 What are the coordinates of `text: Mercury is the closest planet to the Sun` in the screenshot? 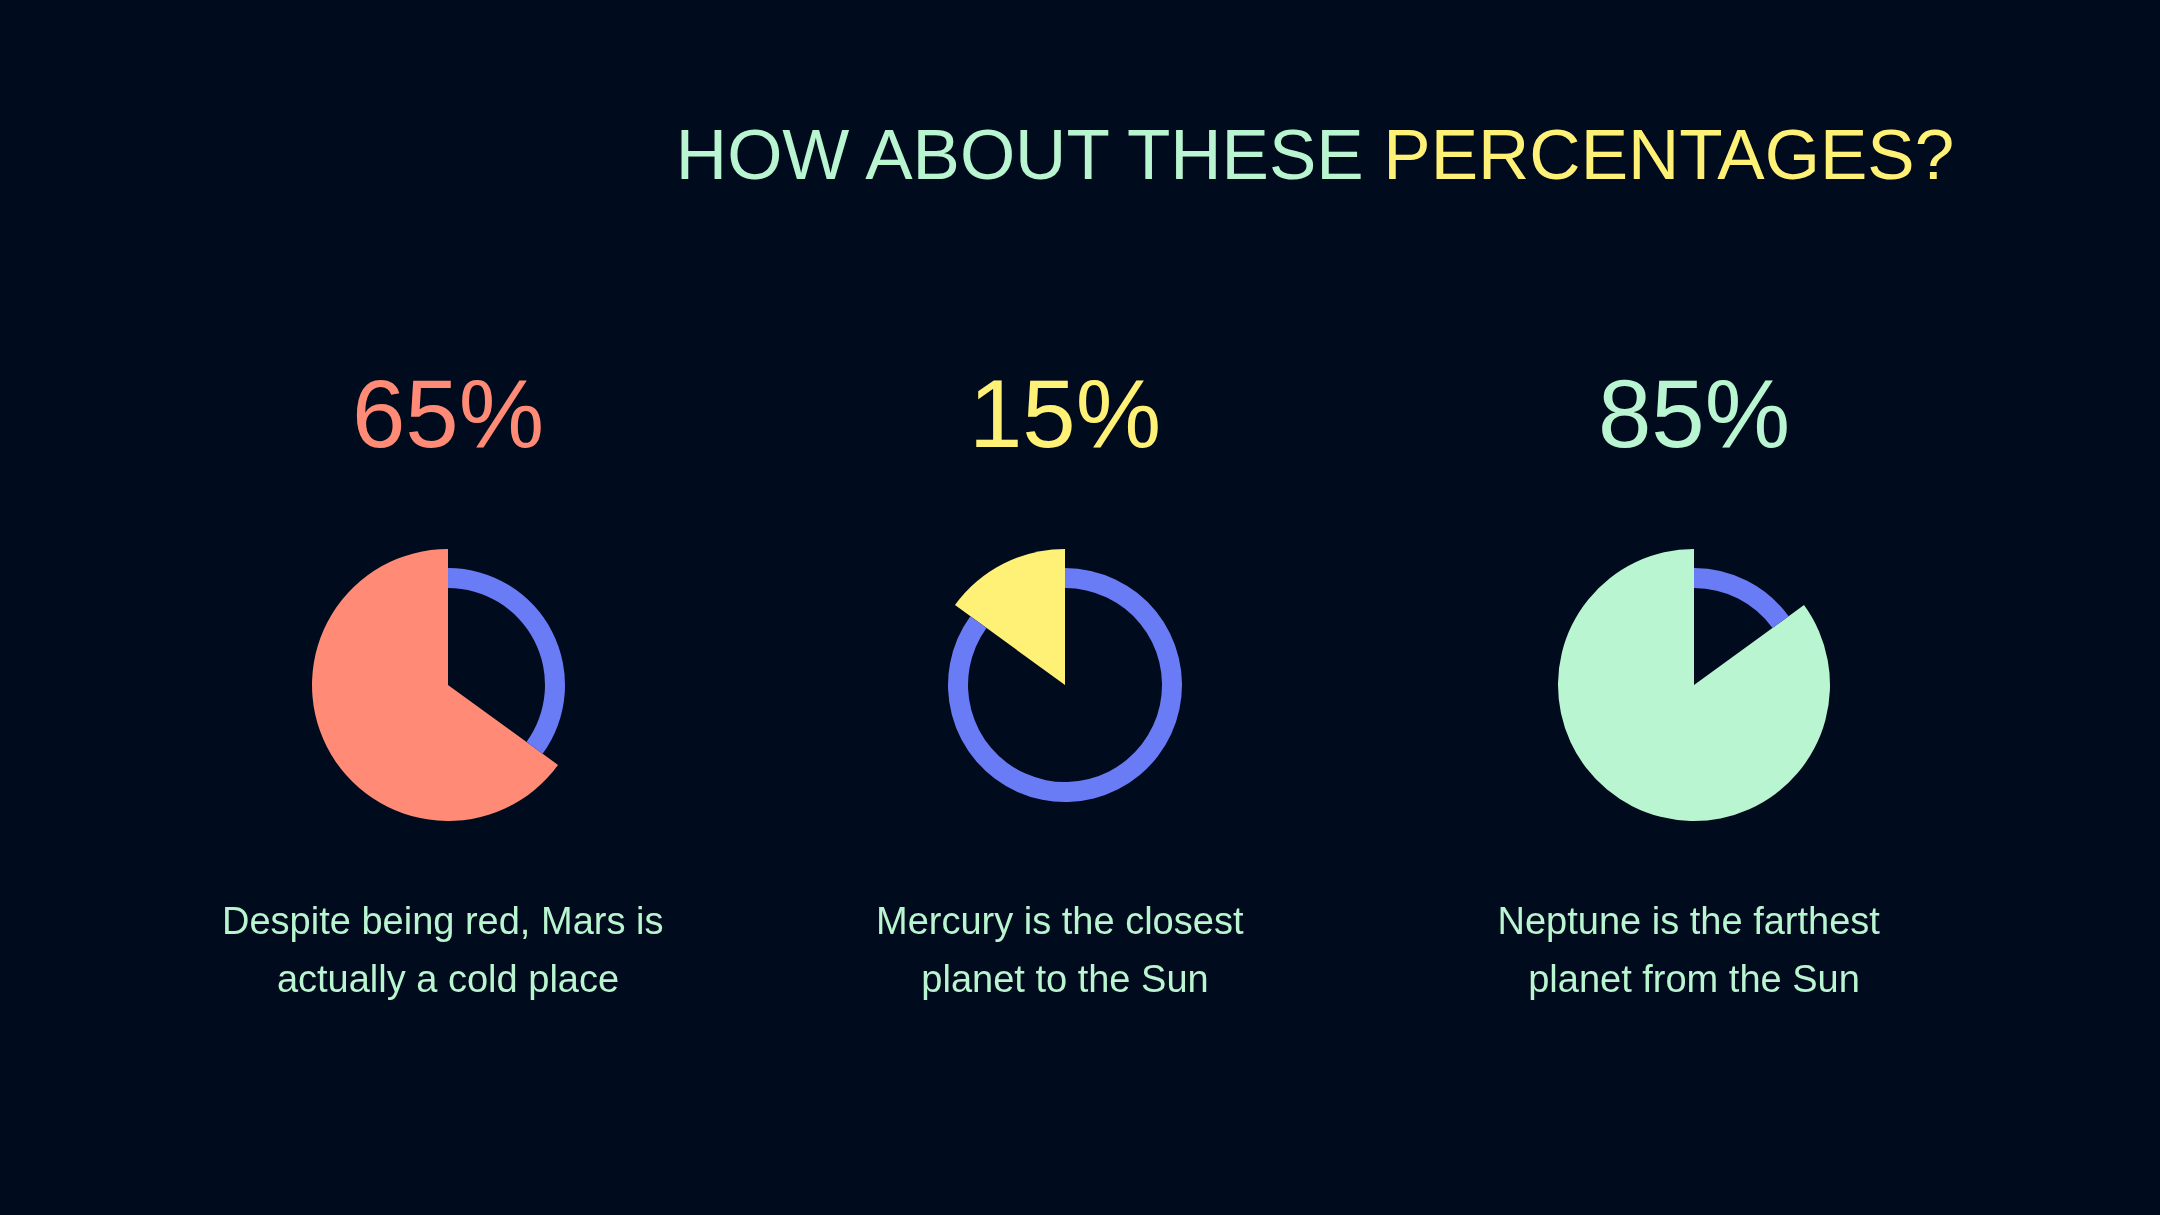 It's located at (1065, 950).